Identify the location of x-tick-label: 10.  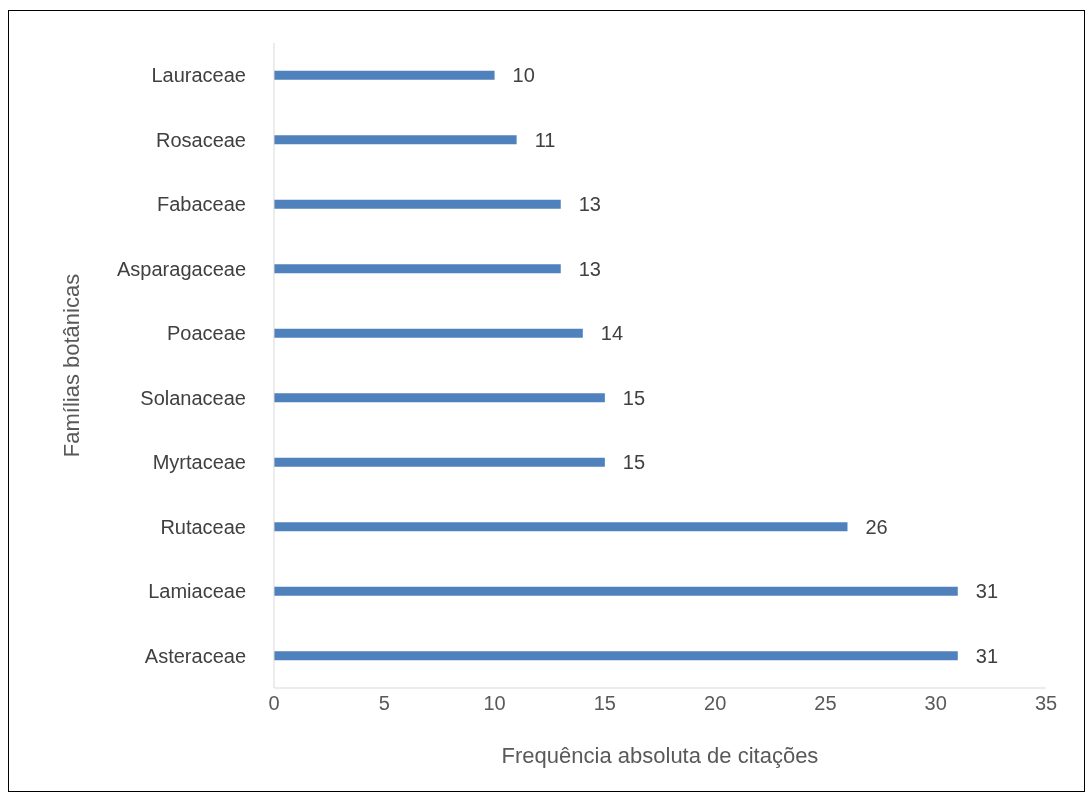
(494, 703).